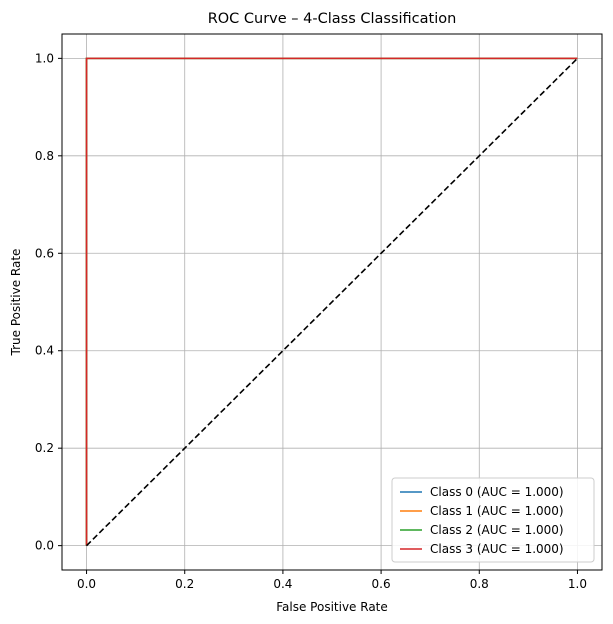  What do you see at coordinates (282, 584) in the screenshot?
I see `x-tick-label-2: 0.4` at bounding box center [282, 584].